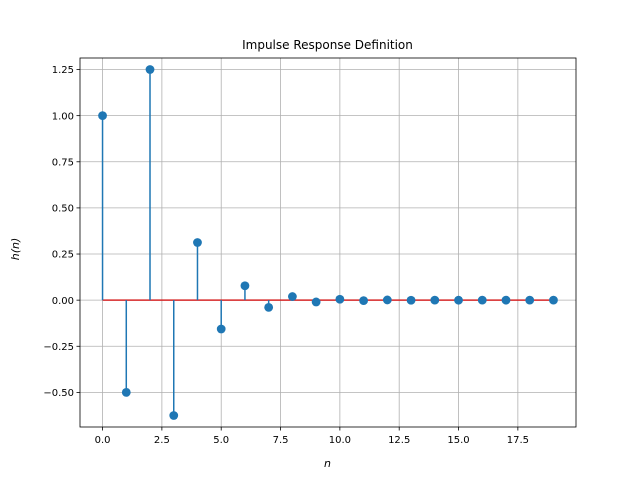 The image size is (640, 480). Describe the element at coordinates (15, 249) in the screenshot. I see `y-axis-label: h(n)` at that location.